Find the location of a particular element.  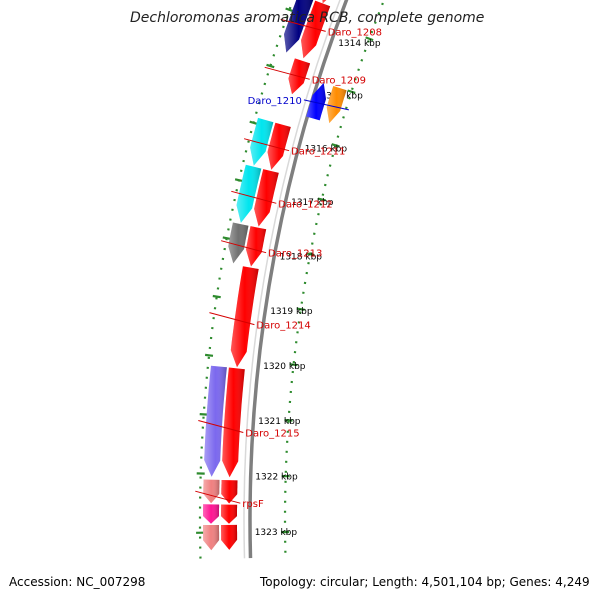

gene-label: rpsF is located at coordinates (253, 504).